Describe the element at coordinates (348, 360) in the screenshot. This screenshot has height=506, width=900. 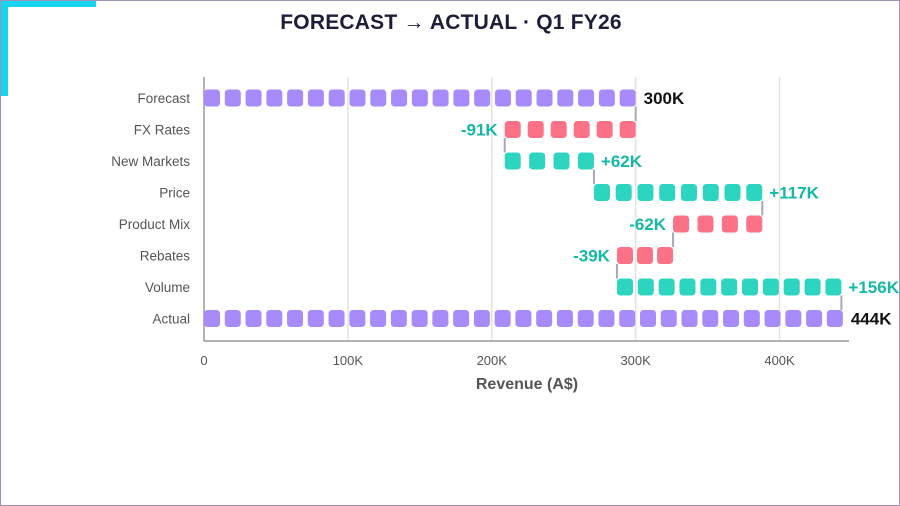
I see `x-tick-label: 100K` at that location.